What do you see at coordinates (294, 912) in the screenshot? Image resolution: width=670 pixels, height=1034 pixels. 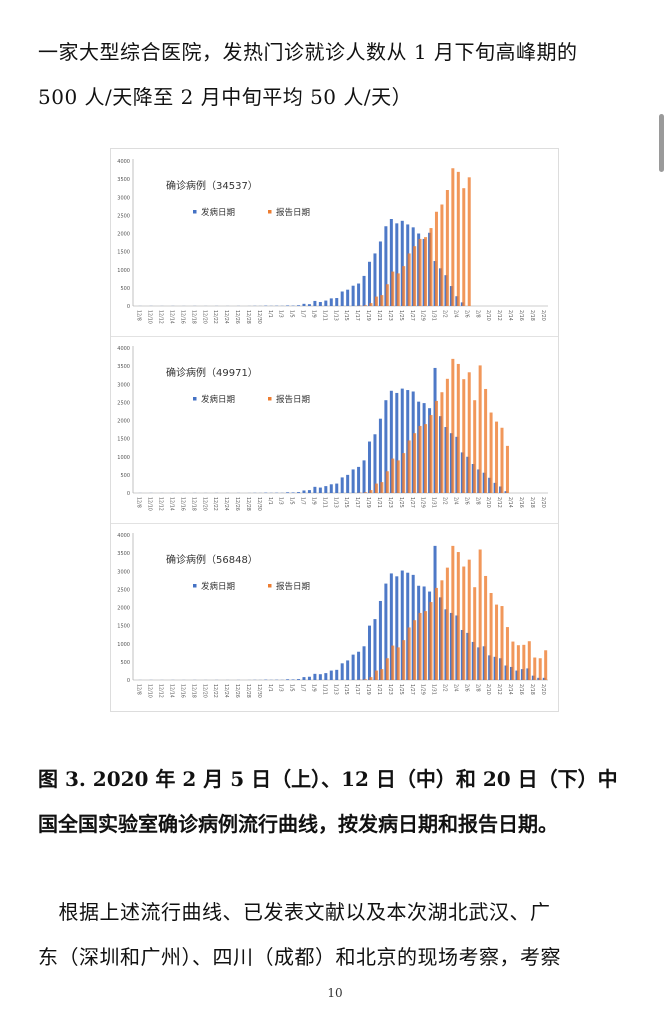 I see `body-text-line: 根据上述流行曲线、已发表文献以及本次湖北武汉、广` at bounding box center [294, 912].